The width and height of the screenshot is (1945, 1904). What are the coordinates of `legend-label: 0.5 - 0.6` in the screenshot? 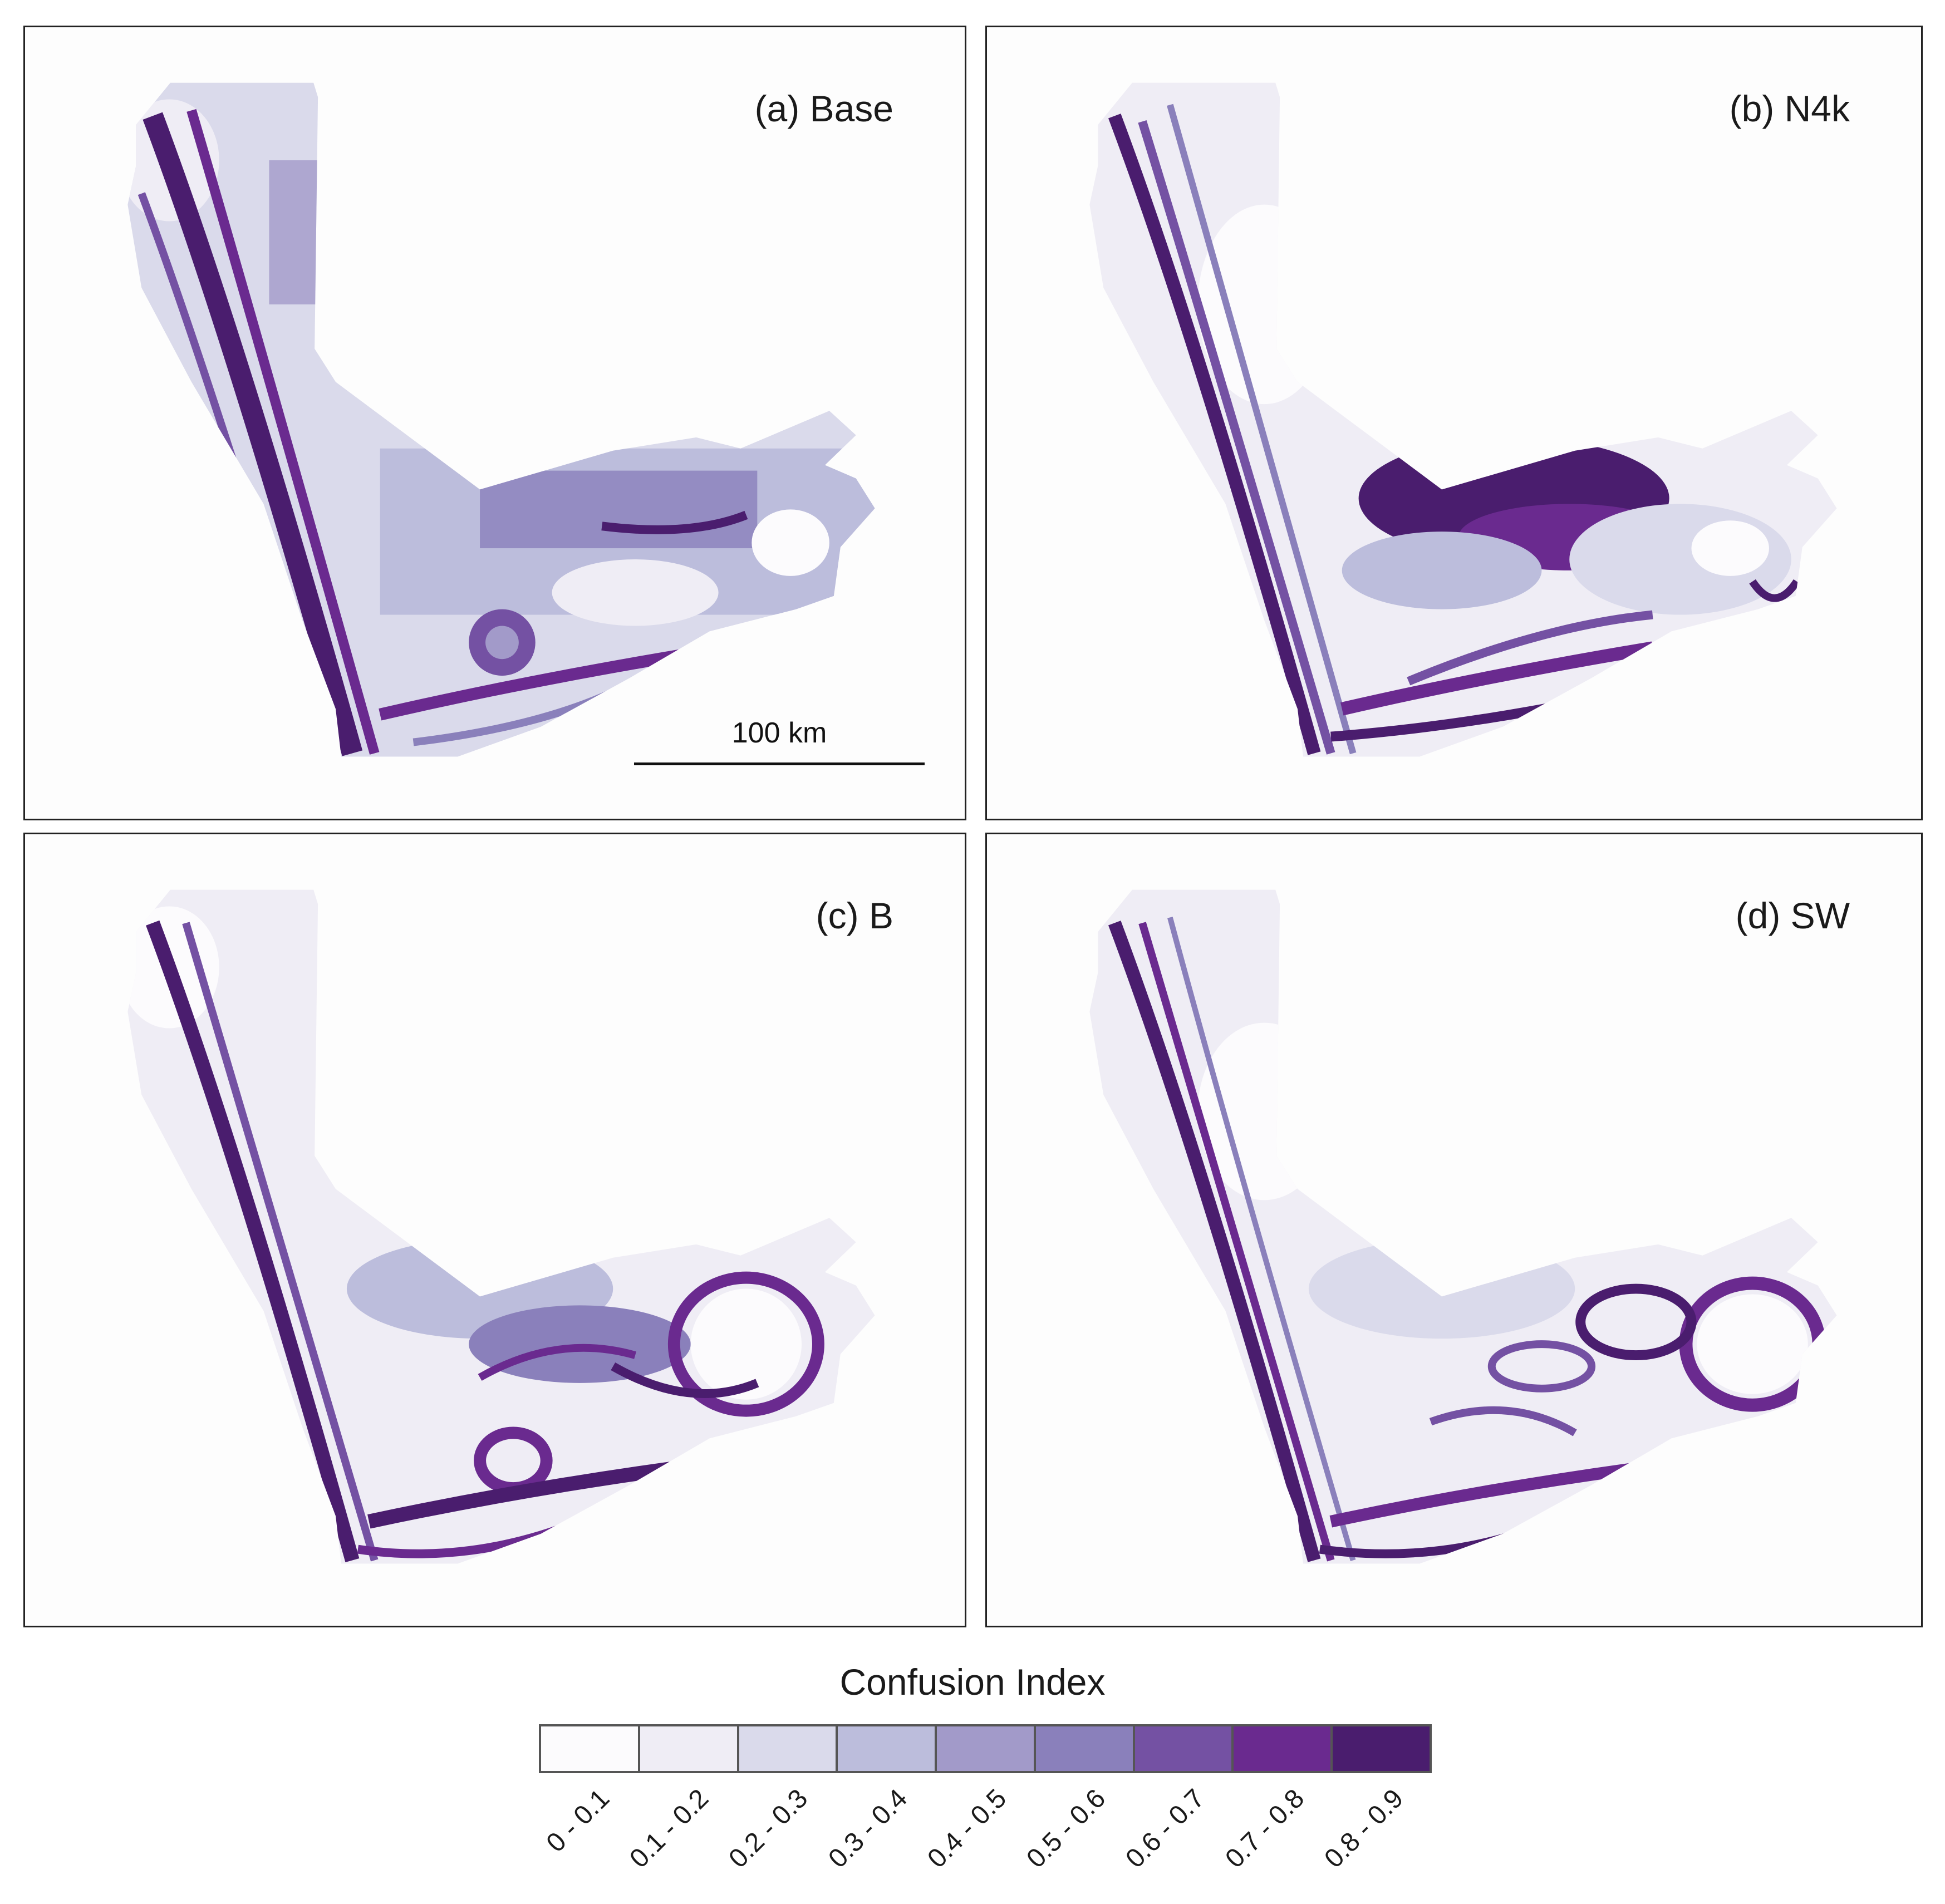 It's located at (1066, 1828).